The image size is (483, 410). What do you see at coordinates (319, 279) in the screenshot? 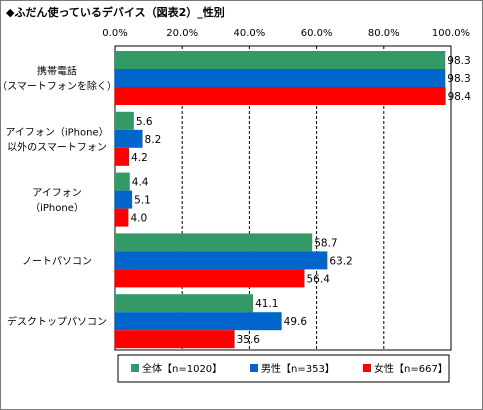
I see `data-label: 56.4` at bounding box center [319, 279].